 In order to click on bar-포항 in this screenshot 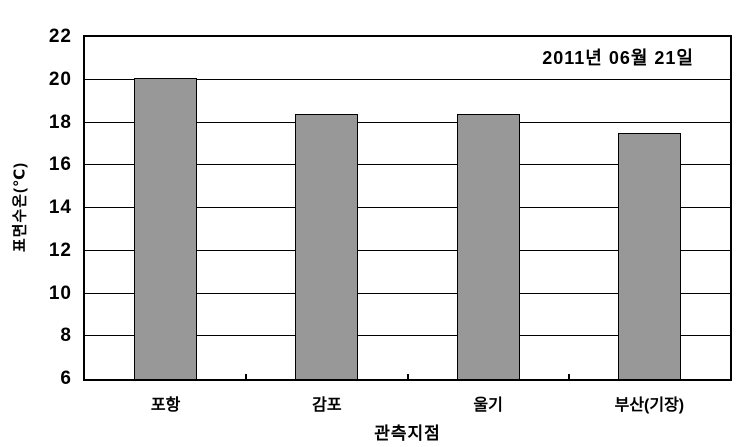, I will do `click(166, 228)`.